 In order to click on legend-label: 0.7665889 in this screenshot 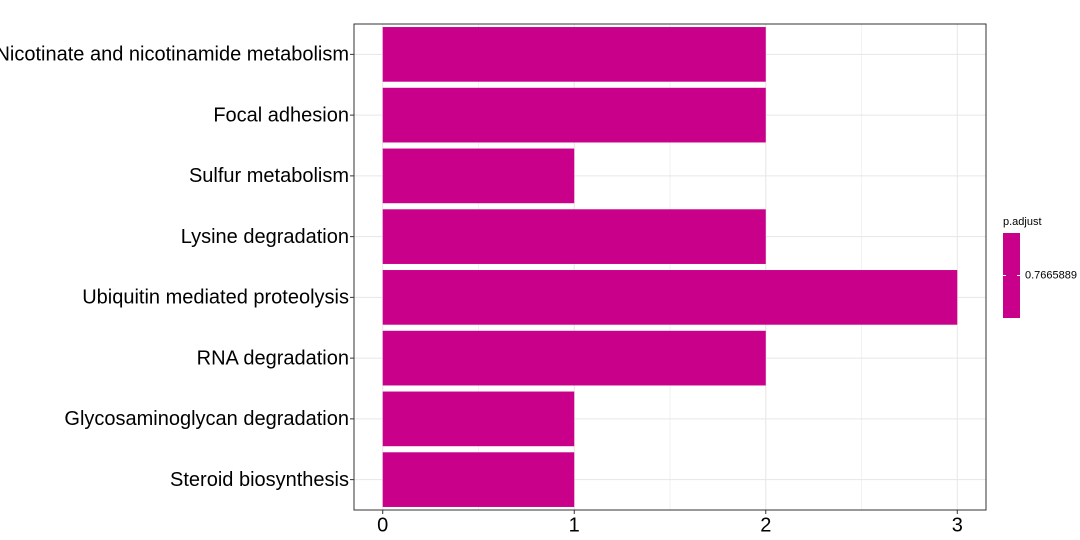, I will do `click(1051, 275)`.